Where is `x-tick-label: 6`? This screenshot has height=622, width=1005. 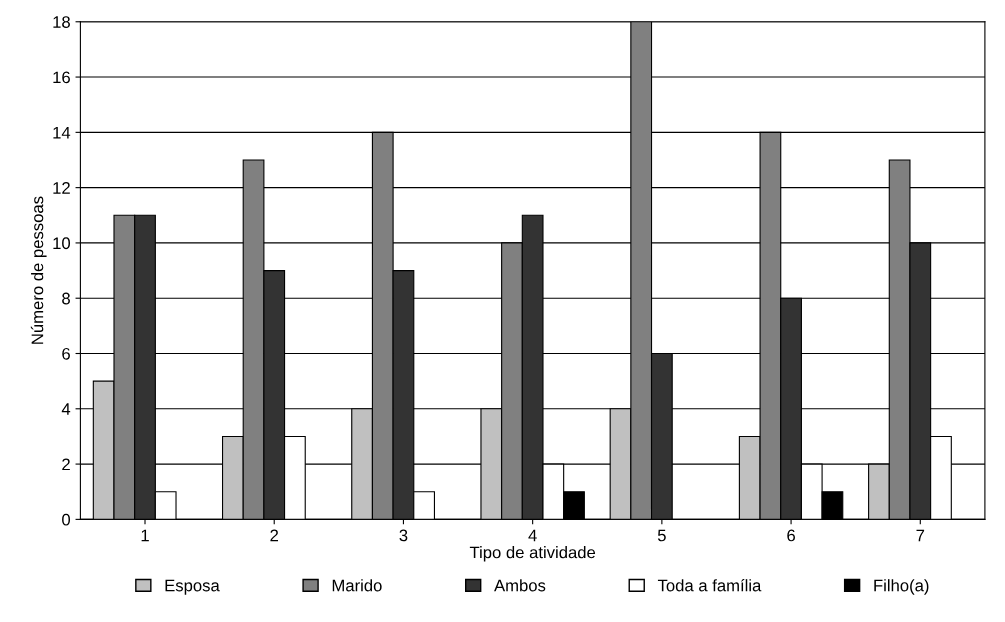 x-tick-label: 6 is located at coordinates (791, 535).